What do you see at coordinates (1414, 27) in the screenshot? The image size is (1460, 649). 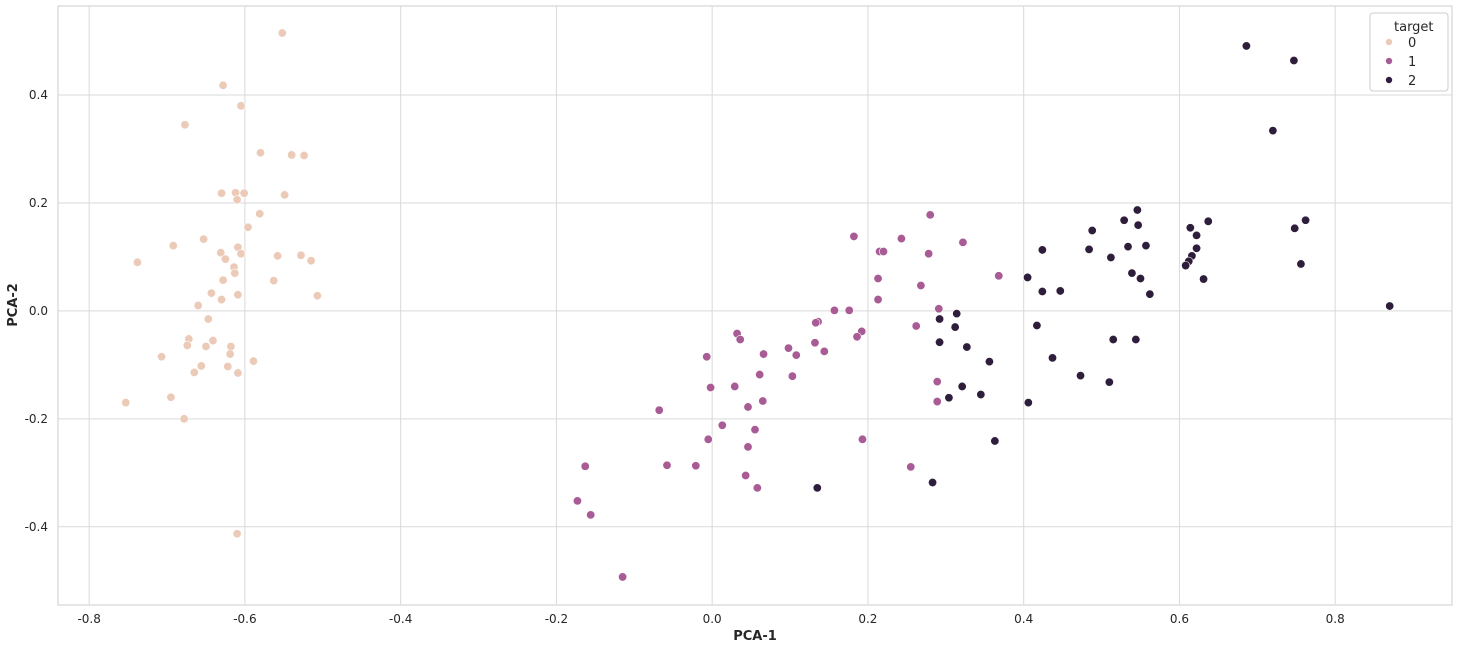 I see `legend-title: target` at bounding box center [1414, 27].